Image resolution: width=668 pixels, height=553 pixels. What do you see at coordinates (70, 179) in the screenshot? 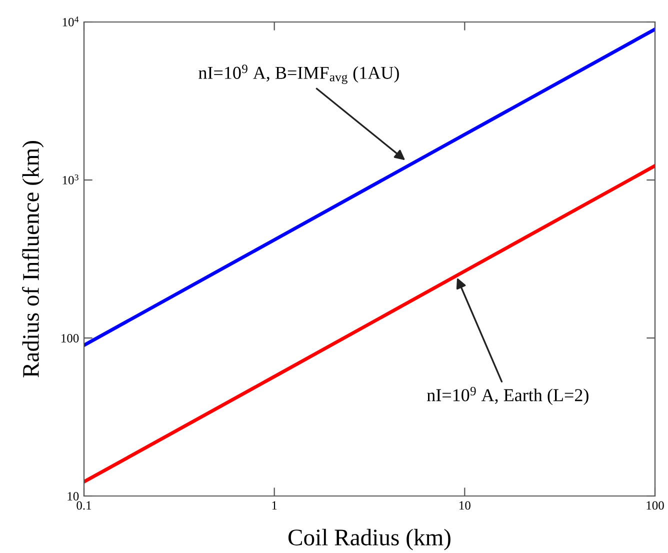
I see `y-tick-label: 10$^{3}$` at bounding box center [70, 179].